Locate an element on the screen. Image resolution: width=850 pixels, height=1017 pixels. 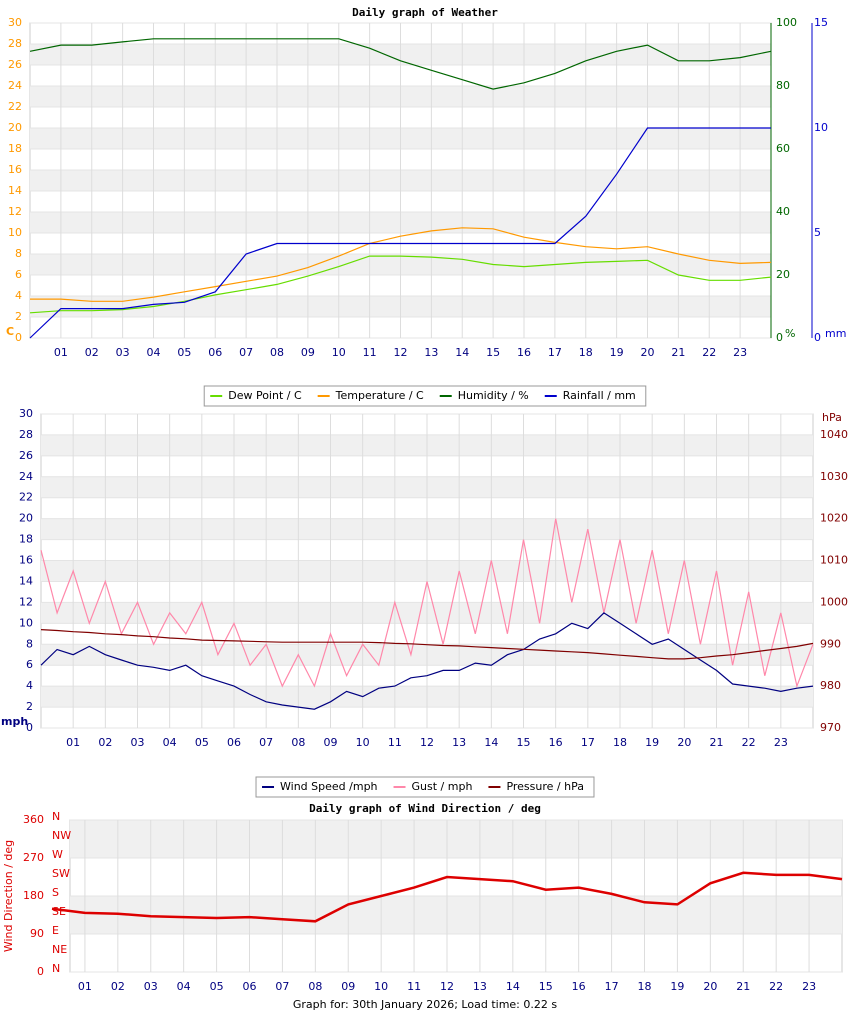
legend-label: Dew Point / C is located at coordinates (265, 395).